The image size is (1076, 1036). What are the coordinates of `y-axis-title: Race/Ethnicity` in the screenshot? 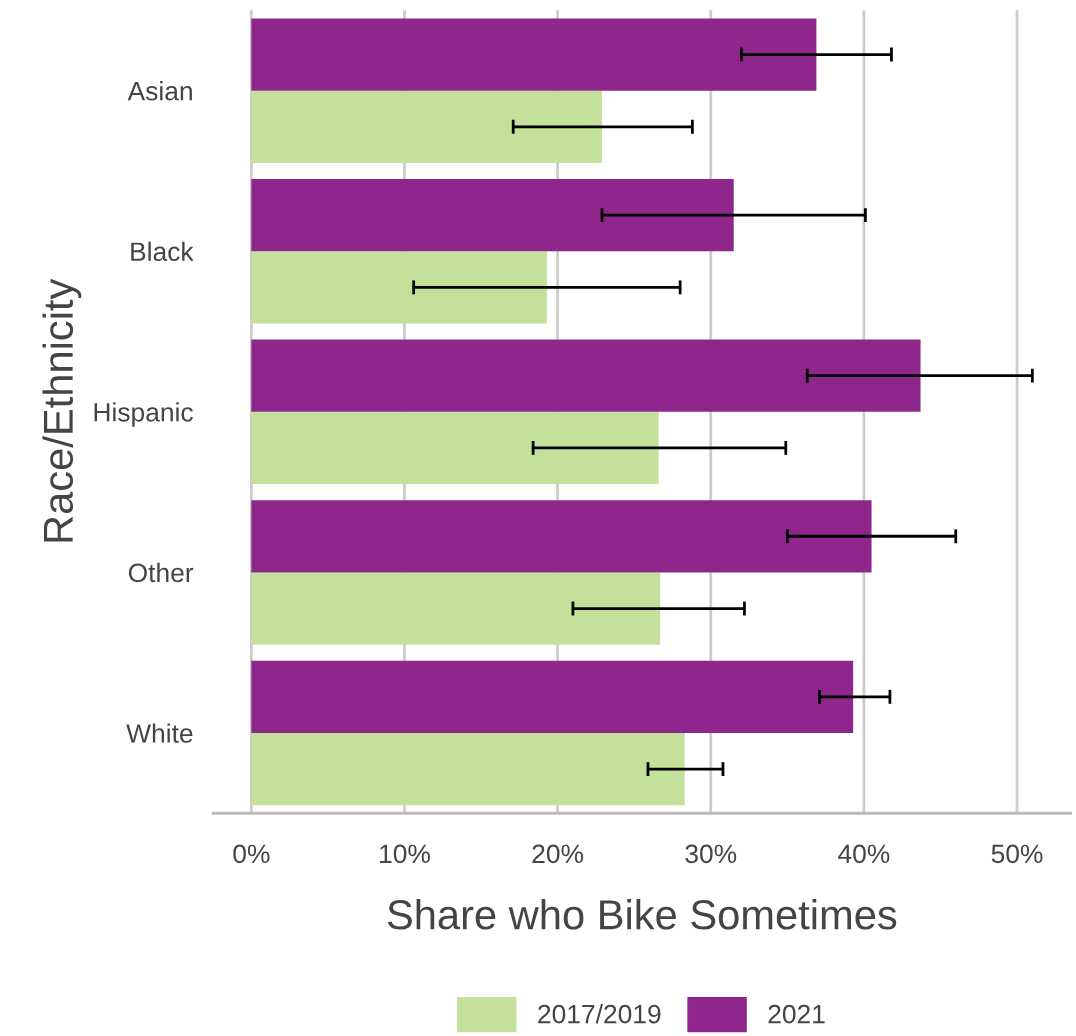 It's located at (62, 410).